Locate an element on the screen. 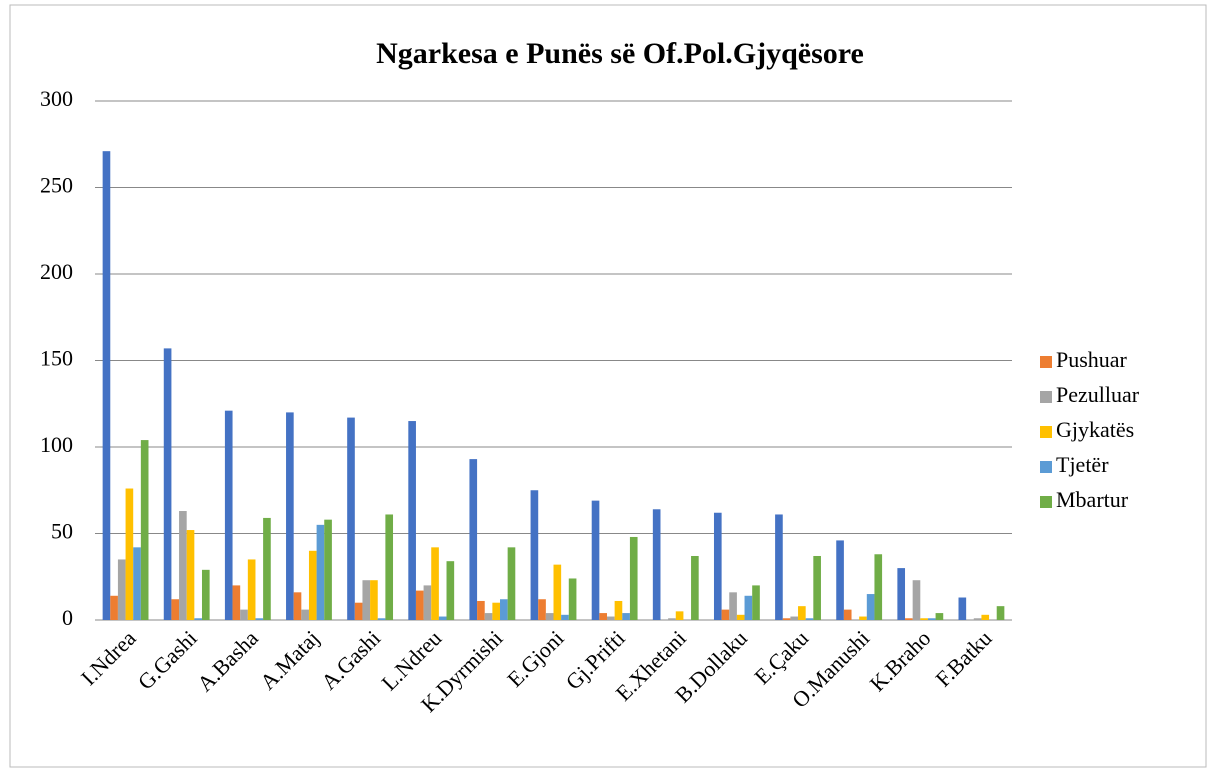  y-tick-label: 200 is located at coordinates (56, 271).